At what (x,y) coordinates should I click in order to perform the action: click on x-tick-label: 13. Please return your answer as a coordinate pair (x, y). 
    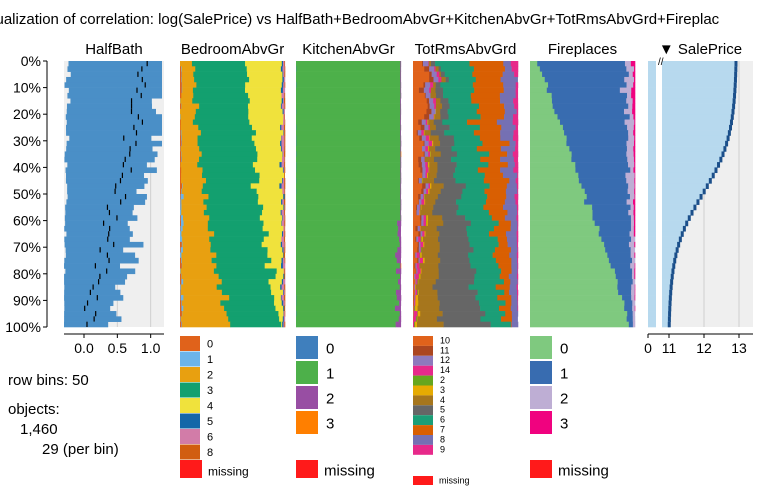
    Looking at the image, I should click on (739, 348).